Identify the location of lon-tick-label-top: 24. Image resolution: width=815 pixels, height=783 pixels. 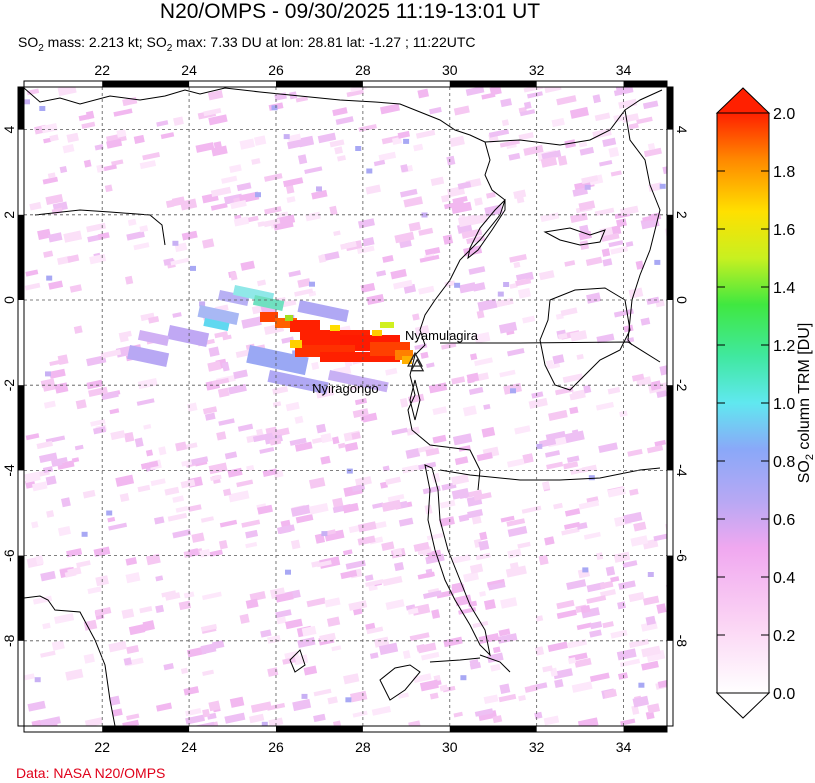
(189, 70).